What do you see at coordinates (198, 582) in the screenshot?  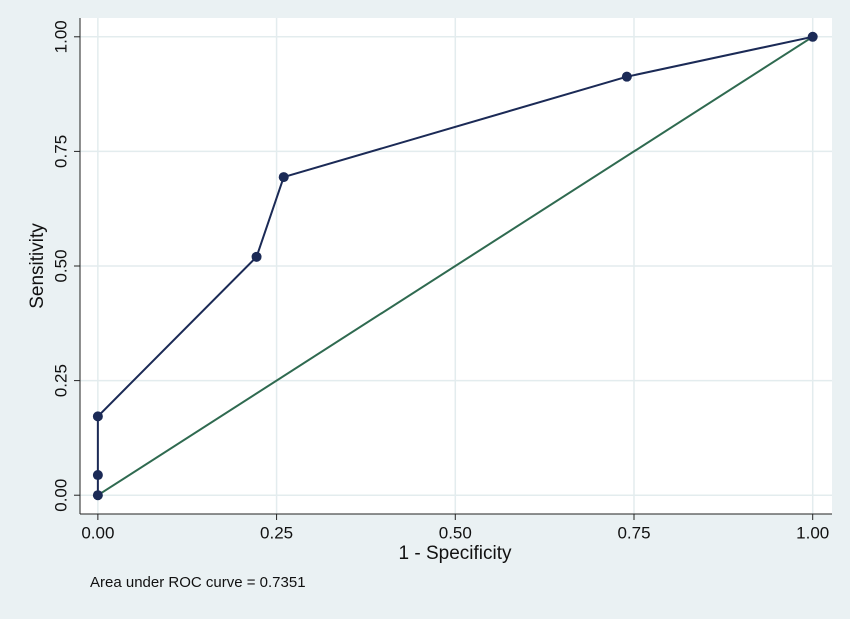 I see `note: Area under ROC curve = 0.7351` at bounding box center [198, 582].